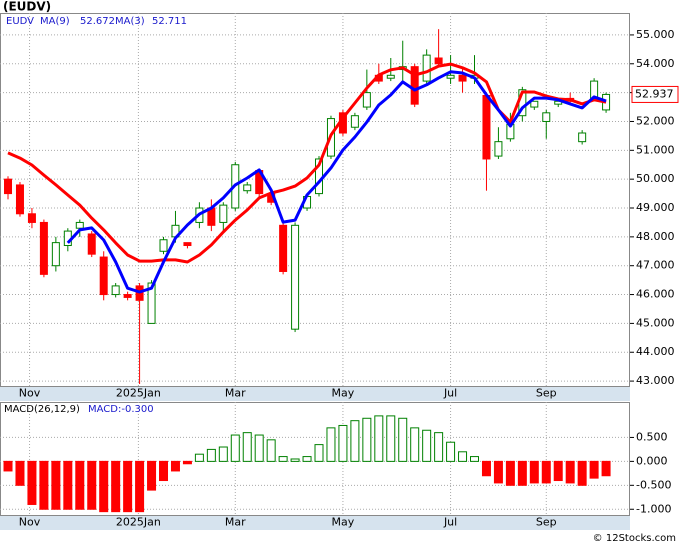 Image resolution: width=680 pixels, height=546 pixels. I want to click on x-tick-label: 2025Jan, so click(138, 522).